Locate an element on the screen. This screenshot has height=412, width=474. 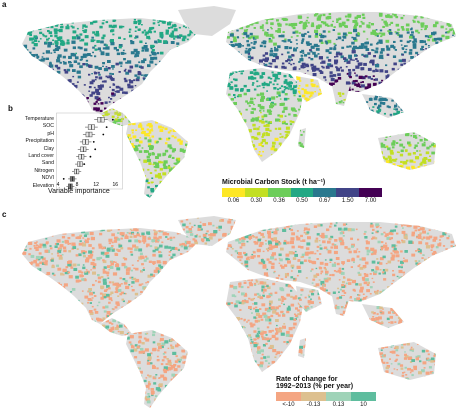
legend-tick-label: 0.36 is located at coordinates (279, 201).